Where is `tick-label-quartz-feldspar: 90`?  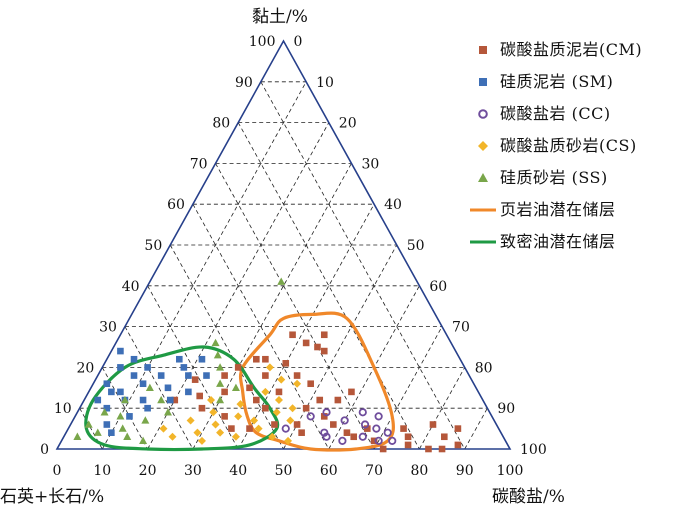 tick-label-quartz-feldspar: 90 is located at coordinates (506, 409).